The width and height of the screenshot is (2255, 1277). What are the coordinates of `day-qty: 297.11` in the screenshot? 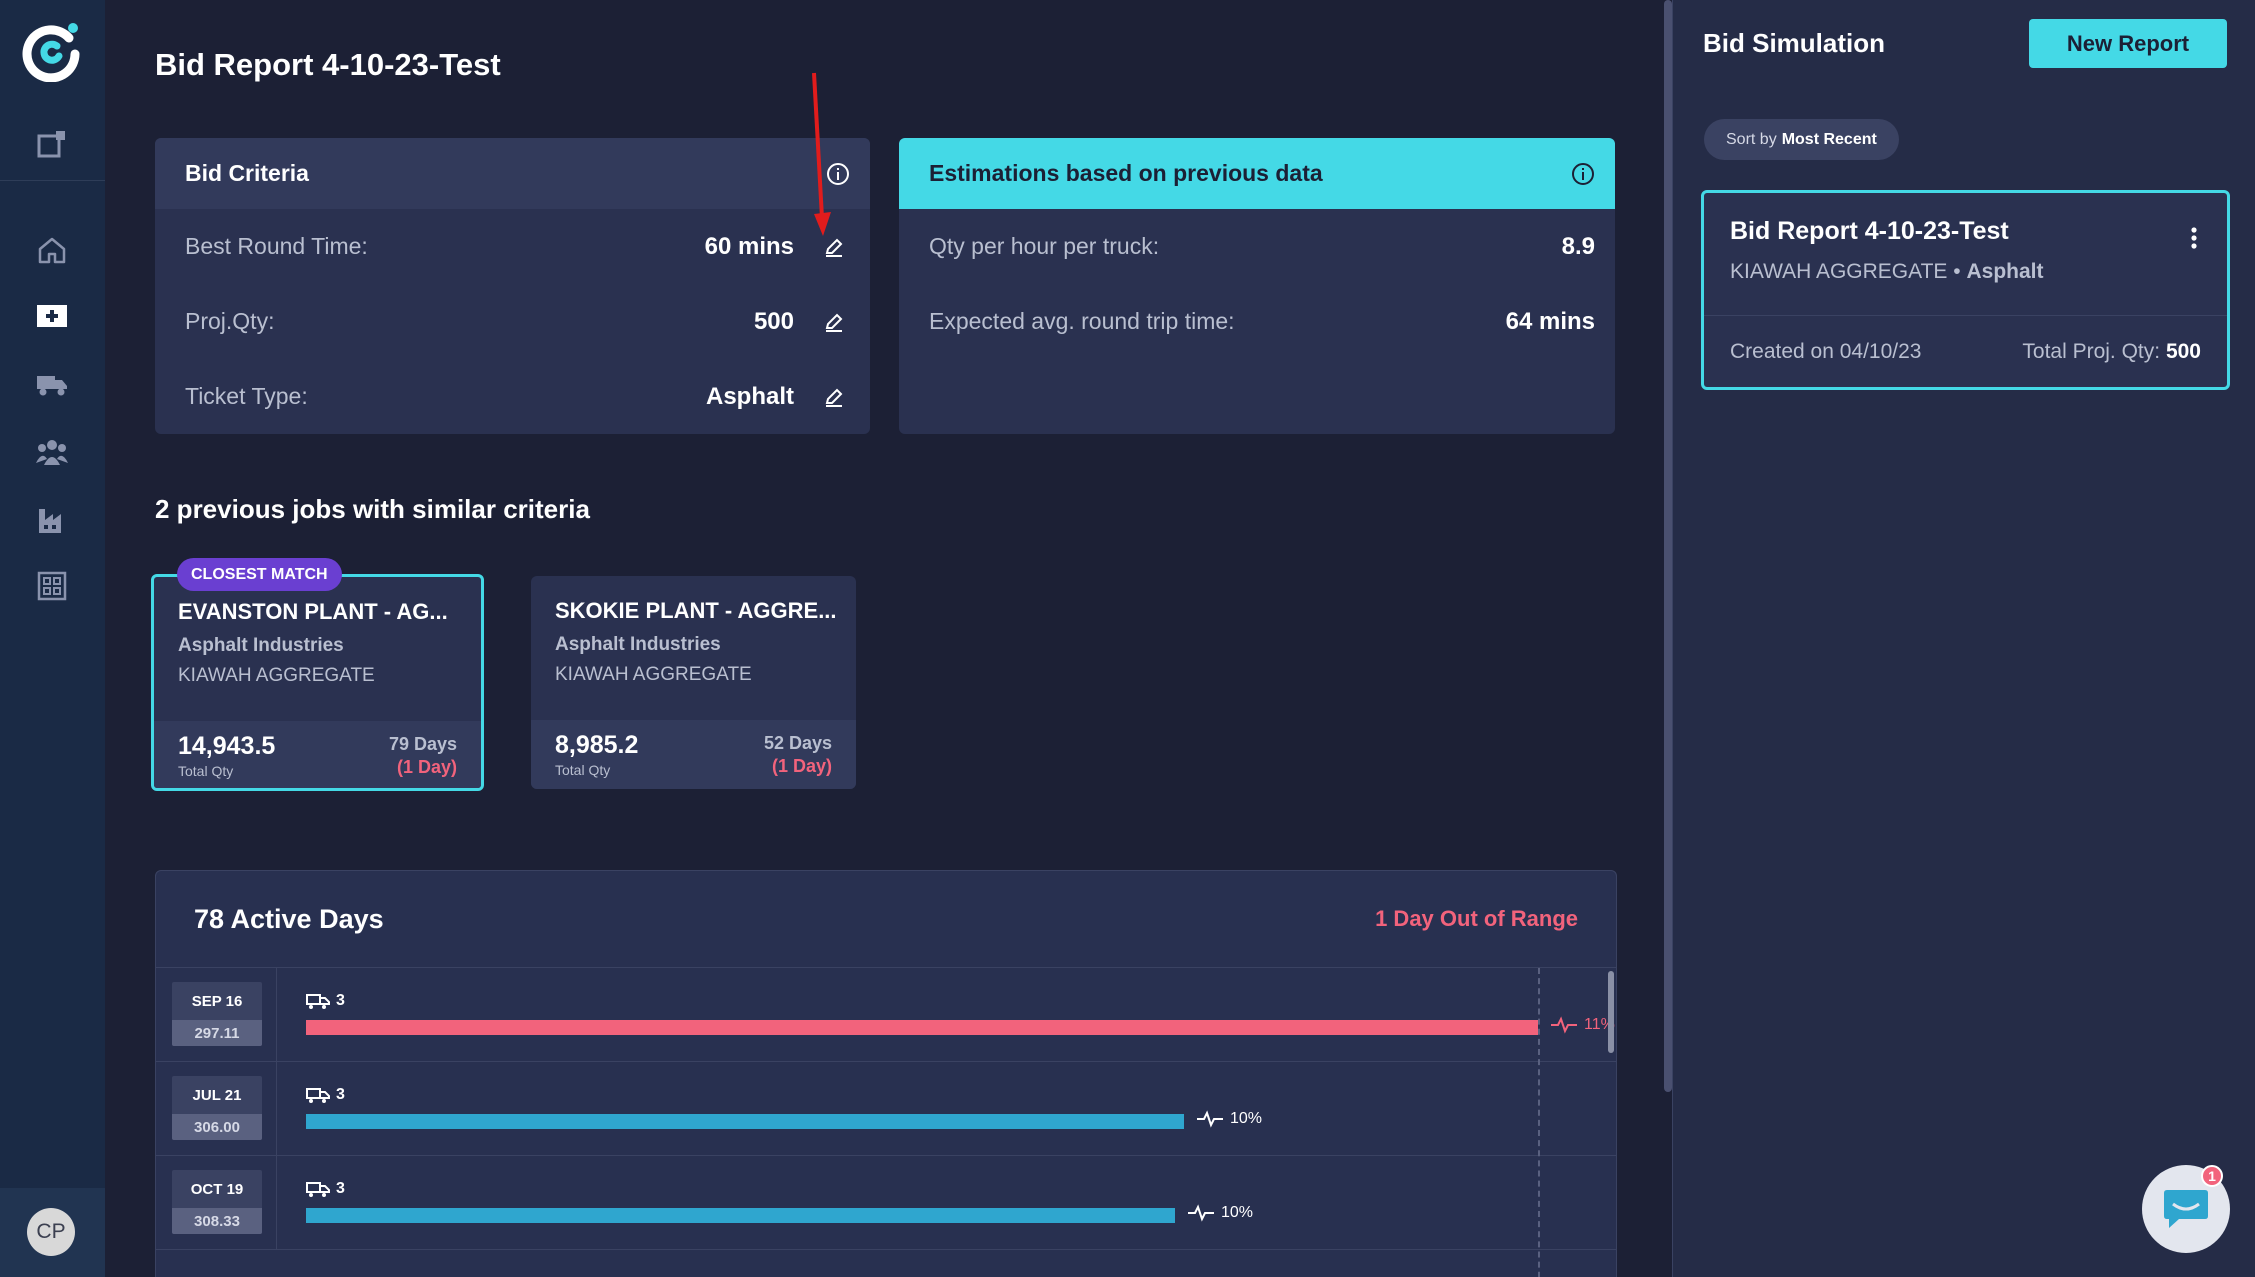 It's located at (217, 1033).